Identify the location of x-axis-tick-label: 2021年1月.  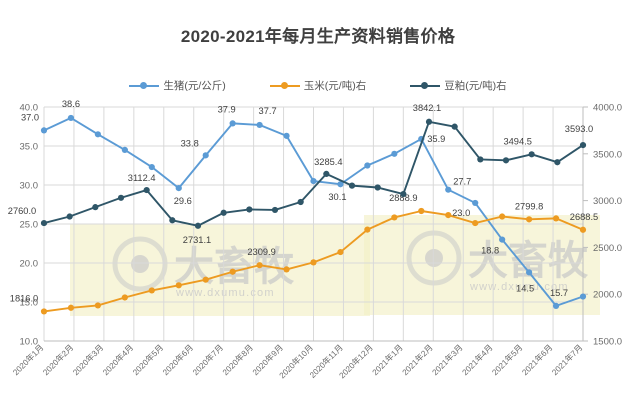
(387, 359).